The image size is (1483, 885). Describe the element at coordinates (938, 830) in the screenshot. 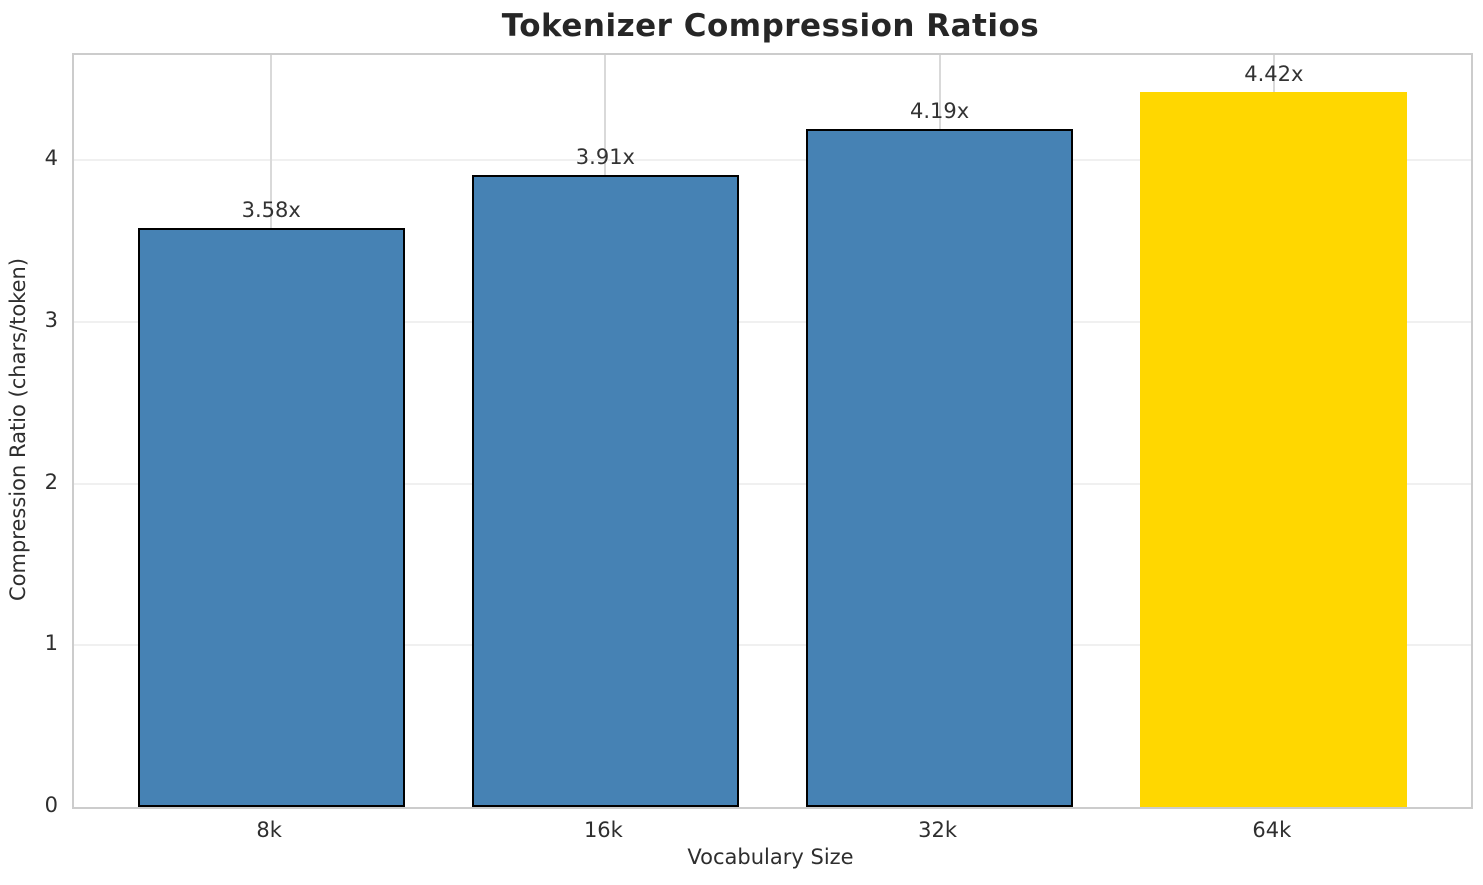

I see `x-tick-label: 32k` at that location.